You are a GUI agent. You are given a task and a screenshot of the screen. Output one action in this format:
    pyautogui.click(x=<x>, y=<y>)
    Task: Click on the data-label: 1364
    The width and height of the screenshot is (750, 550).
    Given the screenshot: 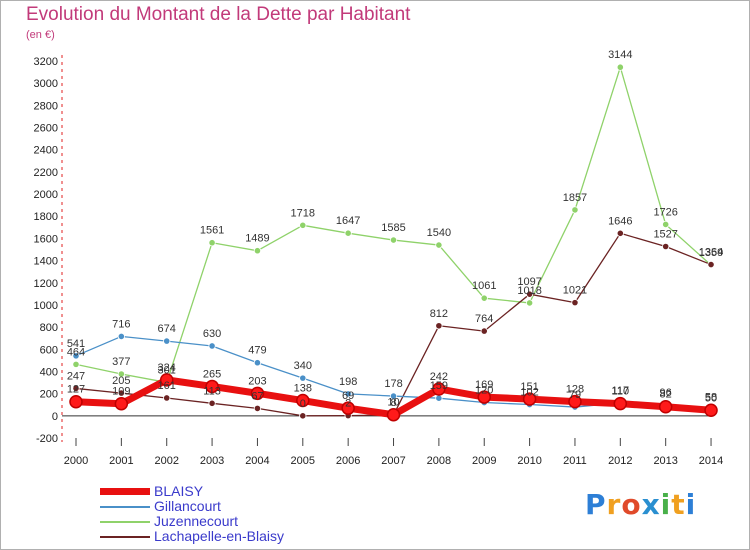 What is the action you would take?
    pyautogui.click(x=711, y=253)
    